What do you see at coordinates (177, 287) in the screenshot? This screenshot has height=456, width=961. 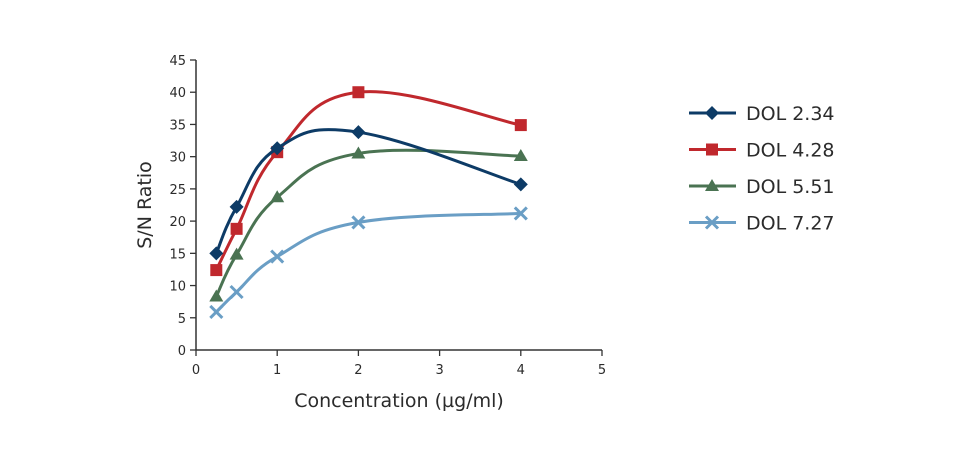 I see `y-tick-label: 10` at bounding box center [177, 287].